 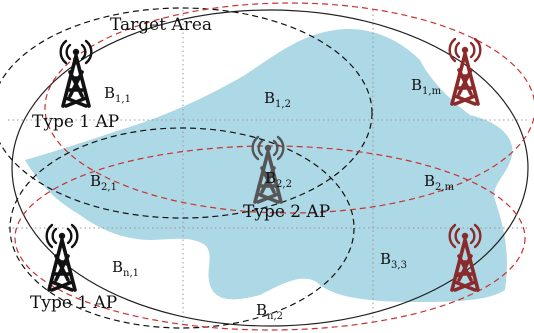 What do you see at coordinates (393, 260) in the screenshot?
I see `block-label-3-3: B3,3` at bounding box center [393, 260].